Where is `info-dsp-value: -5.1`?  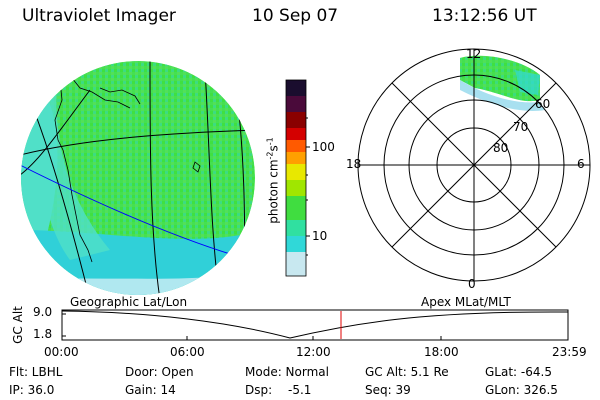 info-dsp-value: -5.1 is located at coordinates (300, 390).